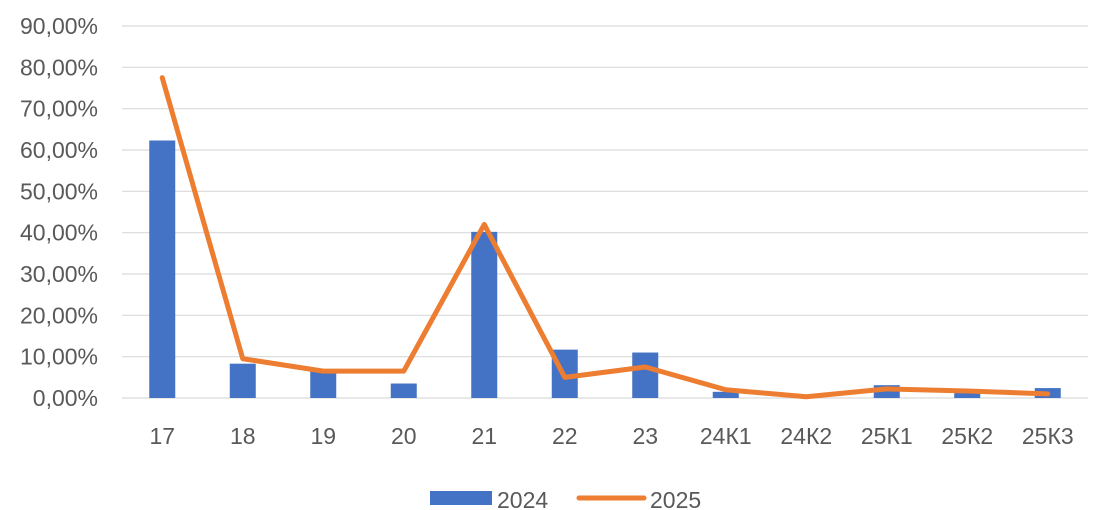 The height and width of the screenshot is (510, 1096). Describe the element at coordinates (611, 436) in the screenshot. I see `x-axis-tick-labels: 17 18 19 20 21 22 23 24К1 24К2 25К1 25К2 25К3` at that location.